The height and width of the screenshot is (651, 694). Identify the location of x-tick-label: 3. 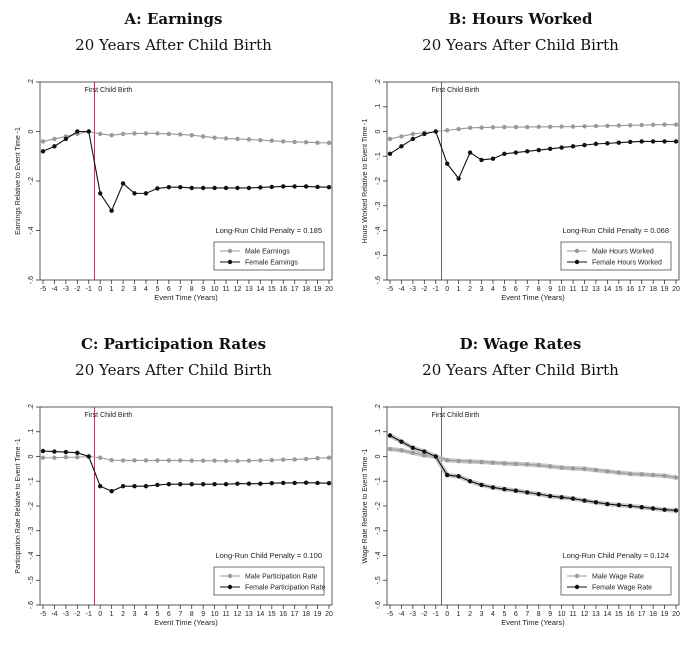
(135, 614).